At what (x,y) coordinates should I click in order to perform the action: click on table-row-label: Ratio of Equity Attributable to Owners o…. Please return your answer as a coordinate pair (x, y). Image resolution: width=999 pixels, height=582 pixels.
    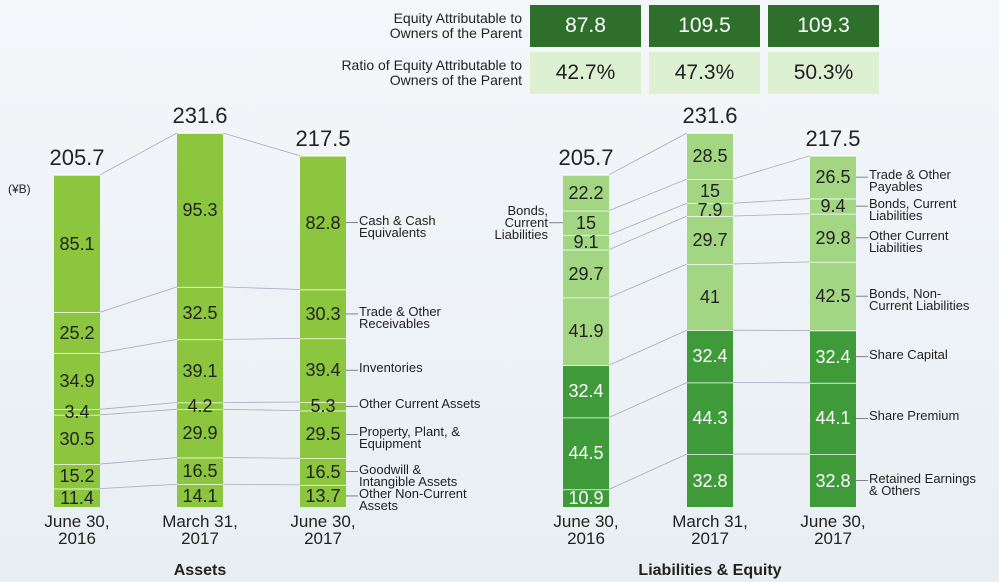
    Looking at the image, I should click on (431, 72).